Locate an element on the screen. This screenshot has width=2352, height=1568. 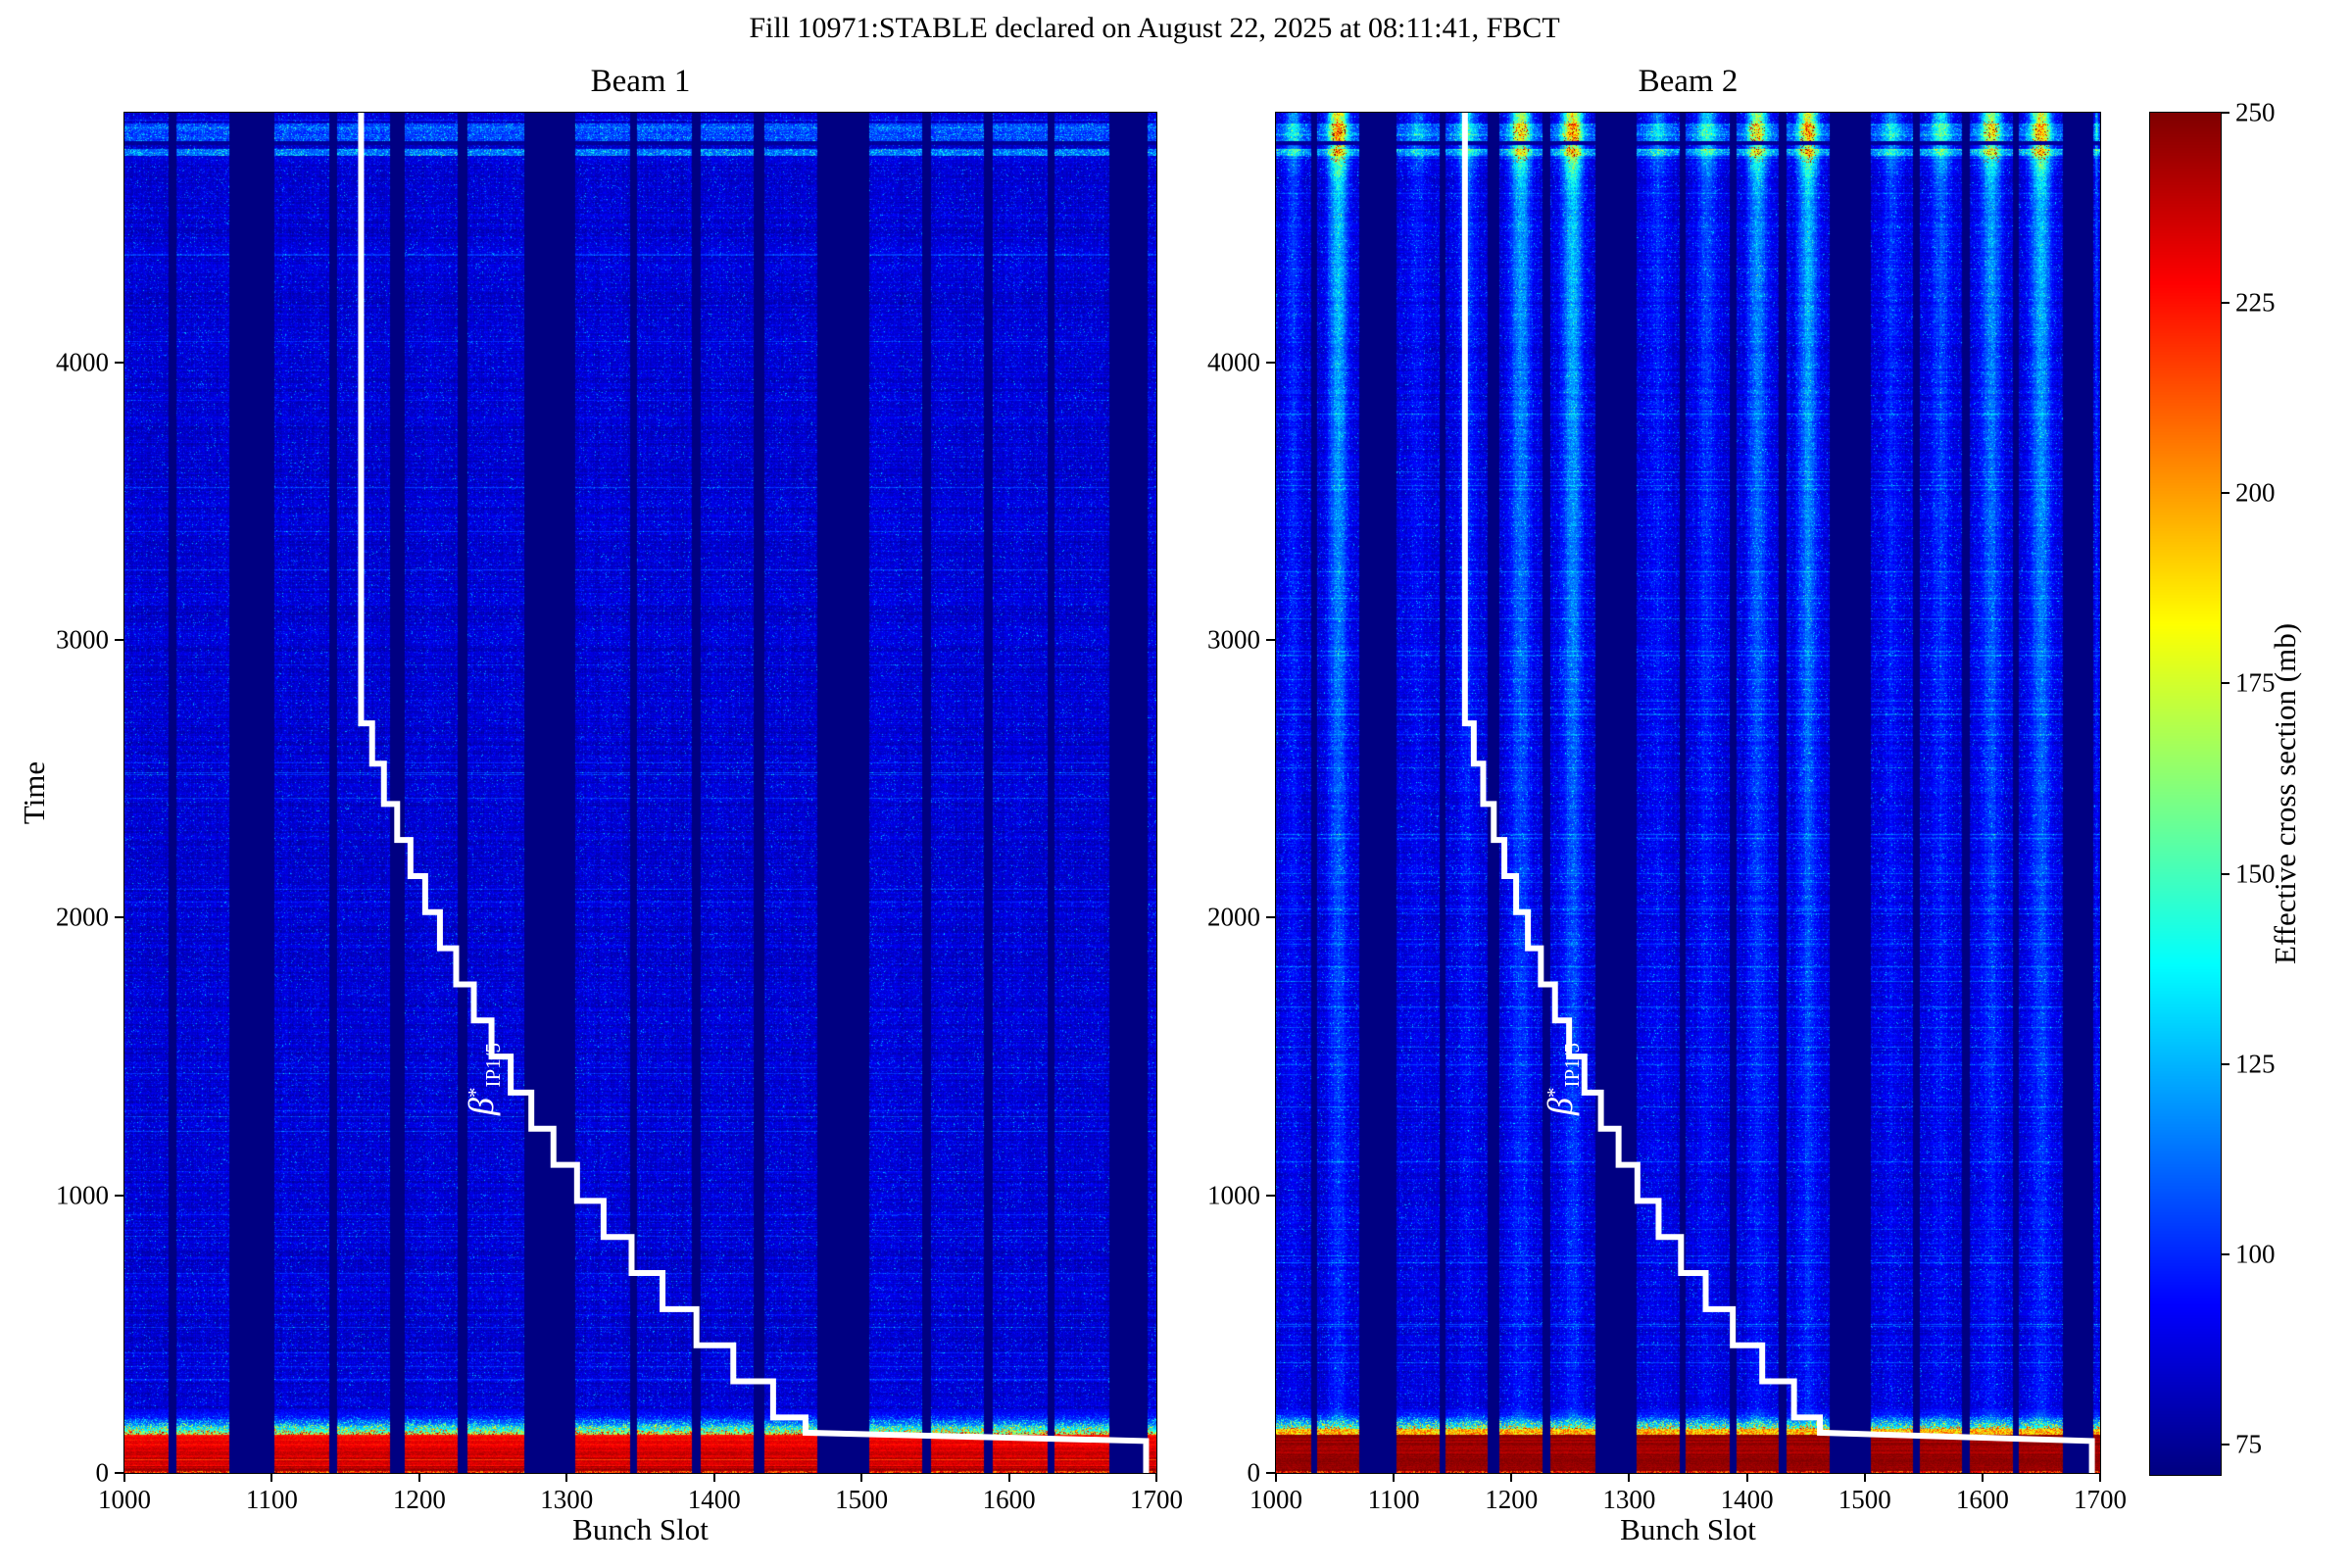
colorbar-tick-label: 250 is located at coordinates (2255, 112).